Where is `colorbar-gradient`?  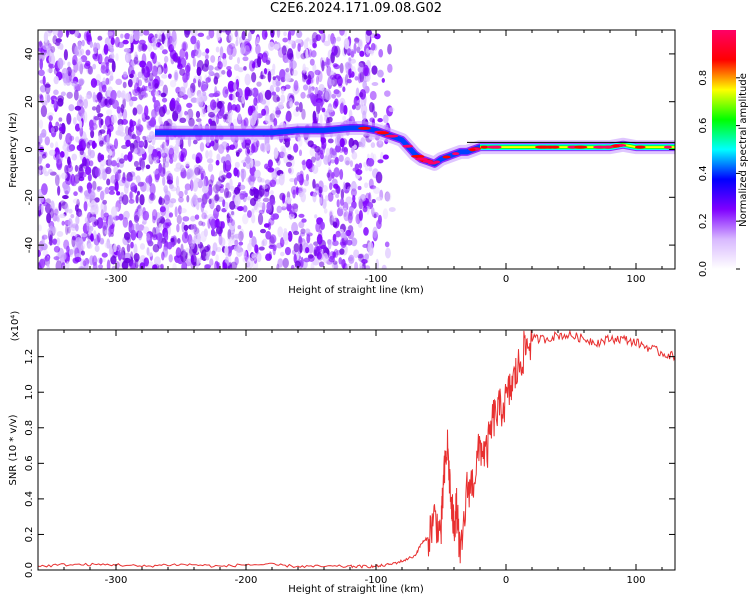 colorbar-gradient is located at coordinates (724, 149).